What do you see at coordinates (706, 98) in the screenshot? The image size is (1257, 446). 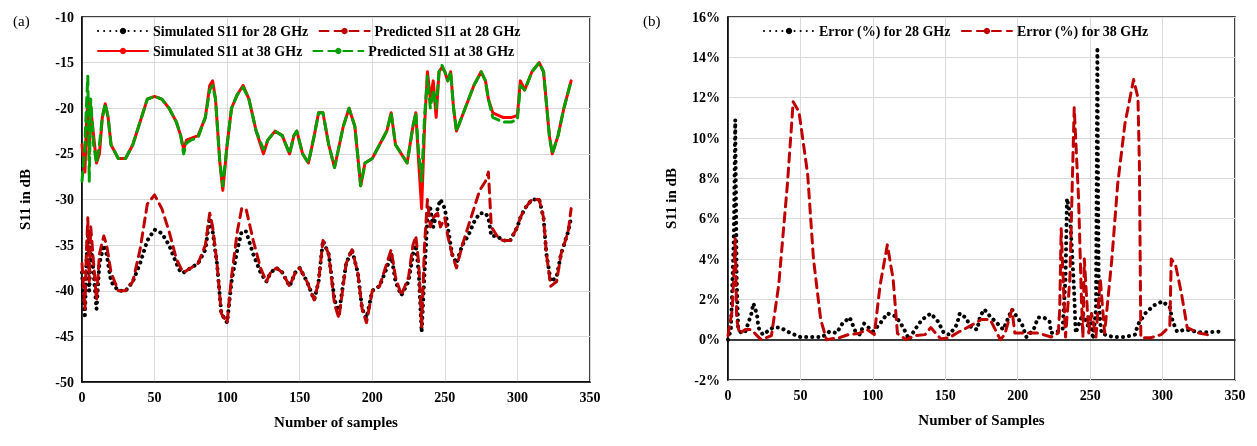 I see `y-tick-label: 12%` at bounding box center [706, 98].